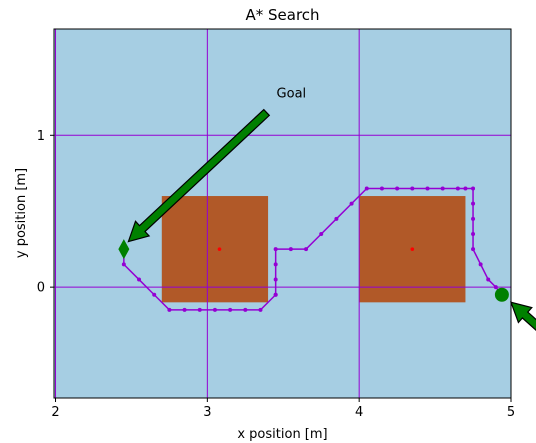 The width and height of the screenshot is (536, 443). I want to click on x-axis-label: x position [m], so click(282, 434).